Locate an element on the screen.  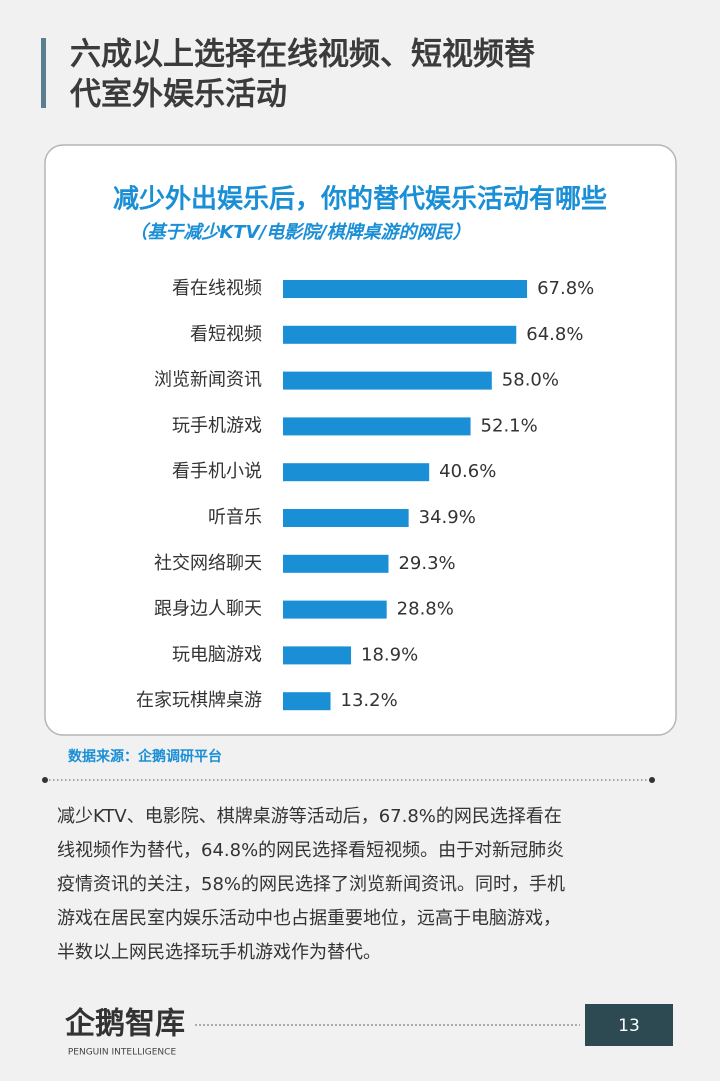
value-label: 28.8% is located at coordinates (425, 609).